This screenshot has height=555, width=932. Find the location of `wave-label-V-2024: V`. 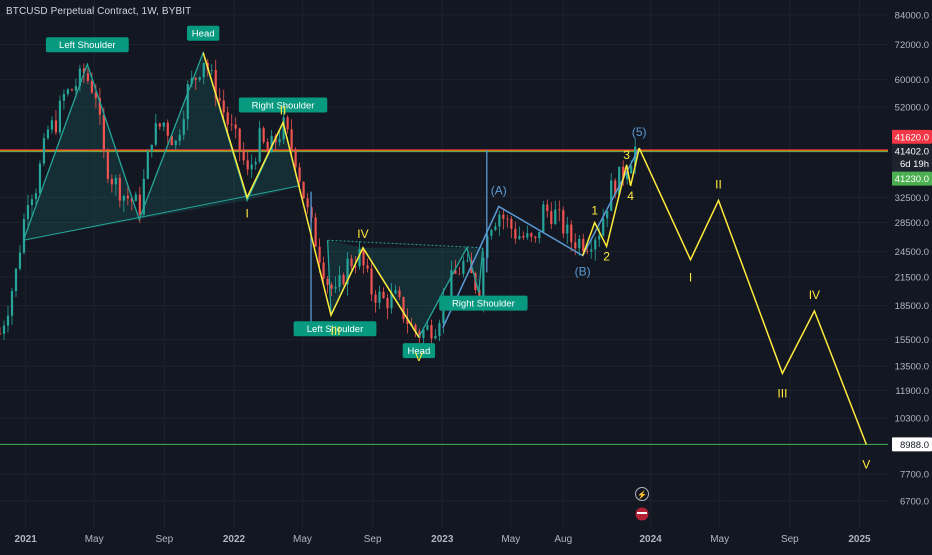

wave-label-V-2024: V is located at coordinates (866, 464).